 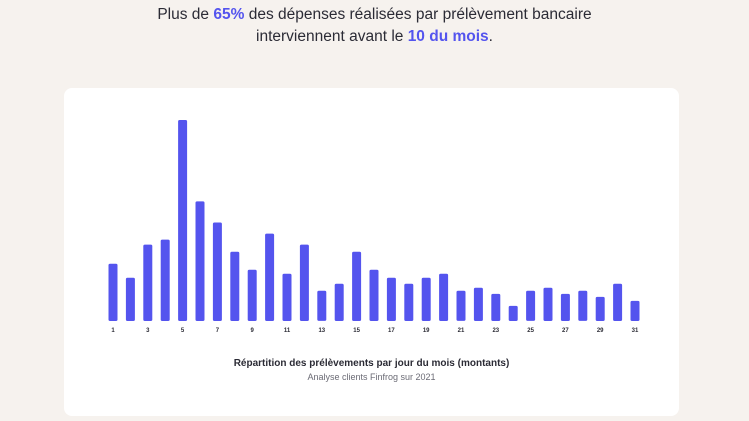 I want to click on x-tick-label: 29, so click(x=600, y=331).